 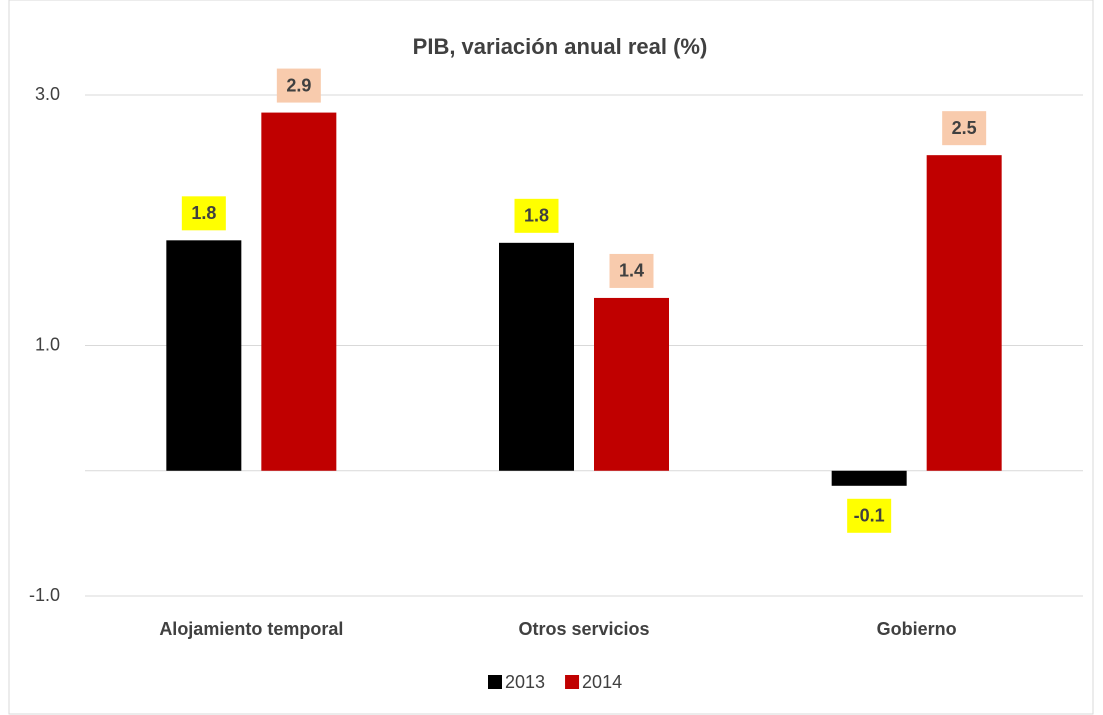 What do you see at coordinates (44, 595) in the screenshot?
I see `y-tick-label: -1.0` at bounding box center [44, 595].